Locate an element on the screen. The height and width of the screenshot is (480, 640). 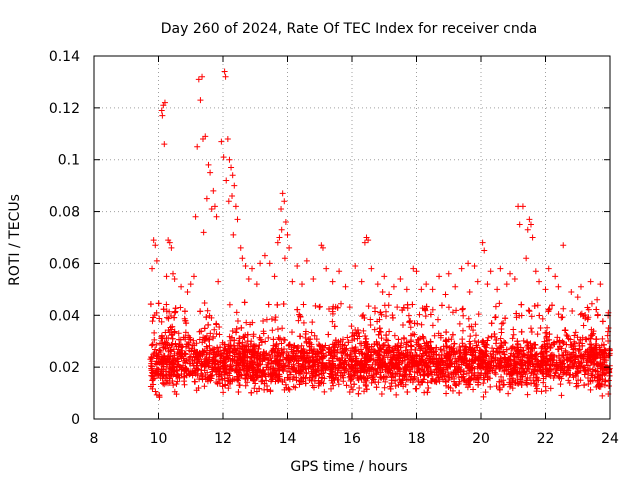
x-tick-label: 10 is located at coordinates (159, 439).